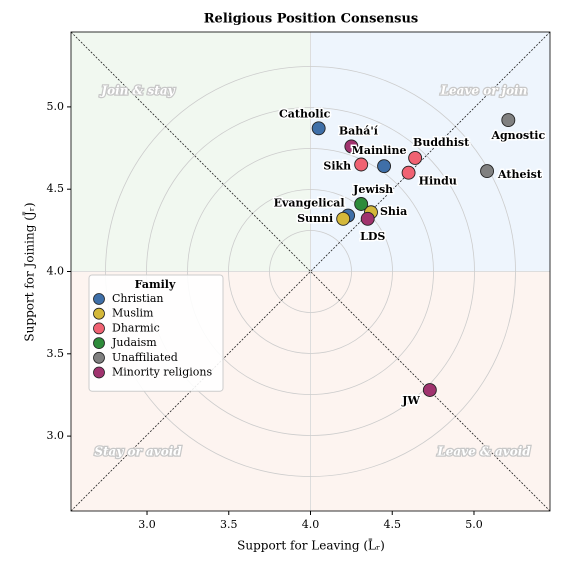 The height and width of the screenshot is (569, 585). I want to click on point-label: Sikh, so click(337, 166).